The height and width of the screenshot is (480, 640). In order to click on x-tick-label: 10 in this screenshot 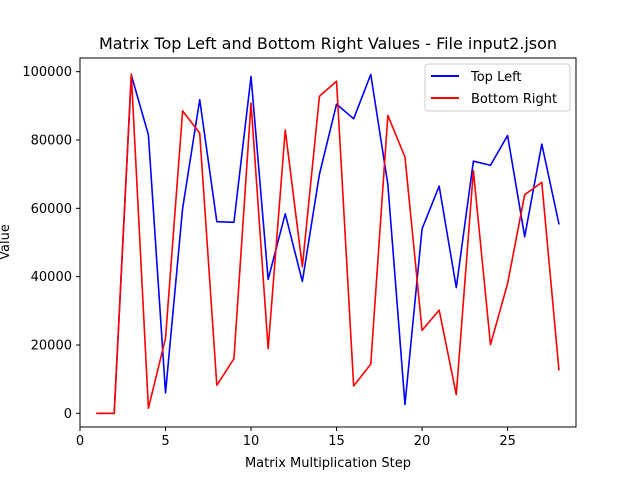, I will do `click(251, 441)`.